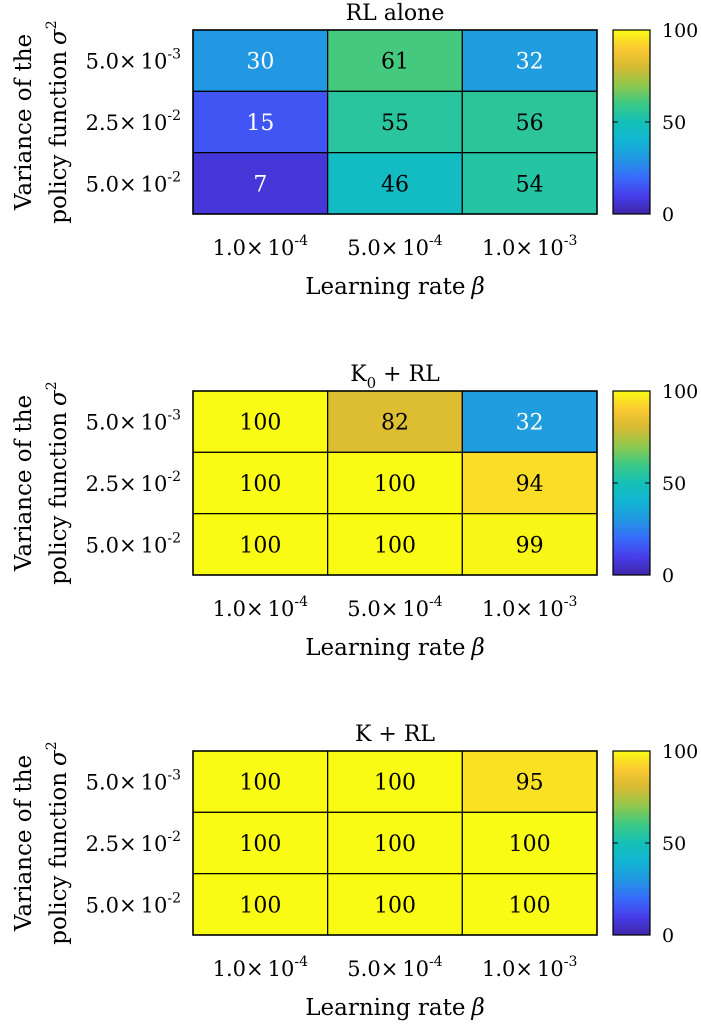 Image resolution: width=701 pixels, height=1024 pixels. I want to click on cell-value-label: 54, so click(530, 184).